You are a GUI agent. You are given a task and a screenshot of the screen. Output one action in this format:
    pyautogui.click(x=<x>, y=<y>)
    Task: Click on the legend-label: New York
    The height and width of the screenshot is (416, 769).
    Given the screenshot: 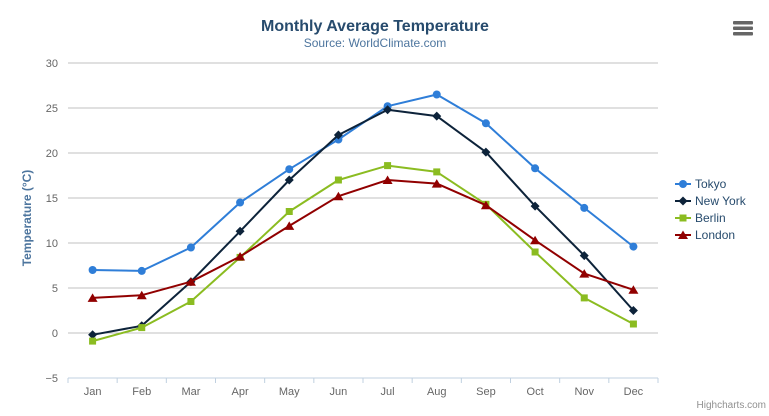 What is the action you would take?
    pyautogui.click(x=721, y=201)
    